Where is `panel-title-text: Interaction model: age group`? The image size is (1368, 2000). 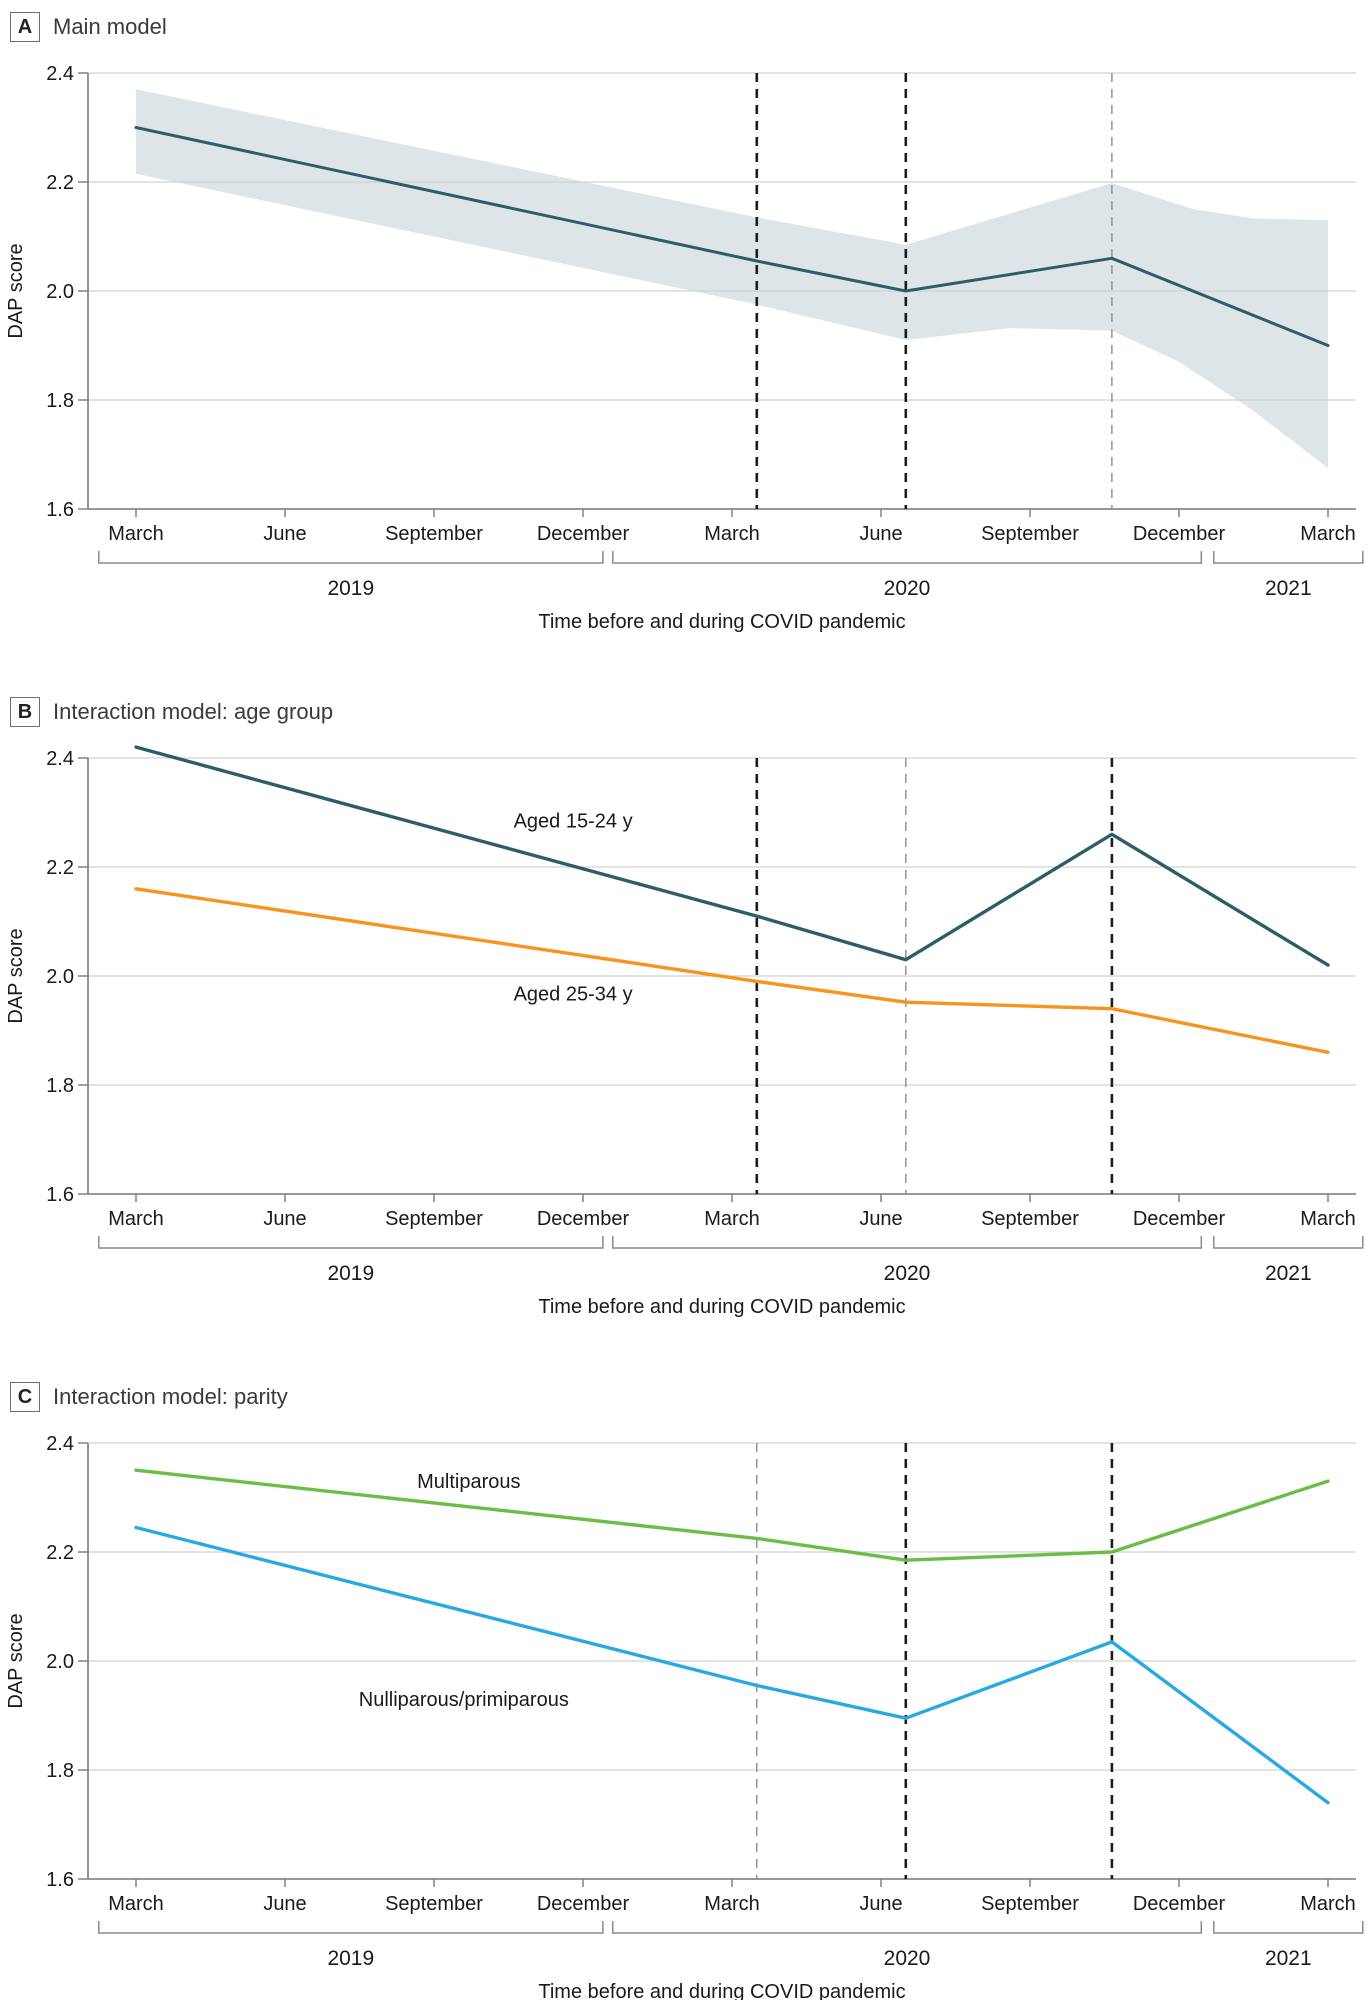 panel-title-text: Interaction model: age group is located at coordinates (193, 711).